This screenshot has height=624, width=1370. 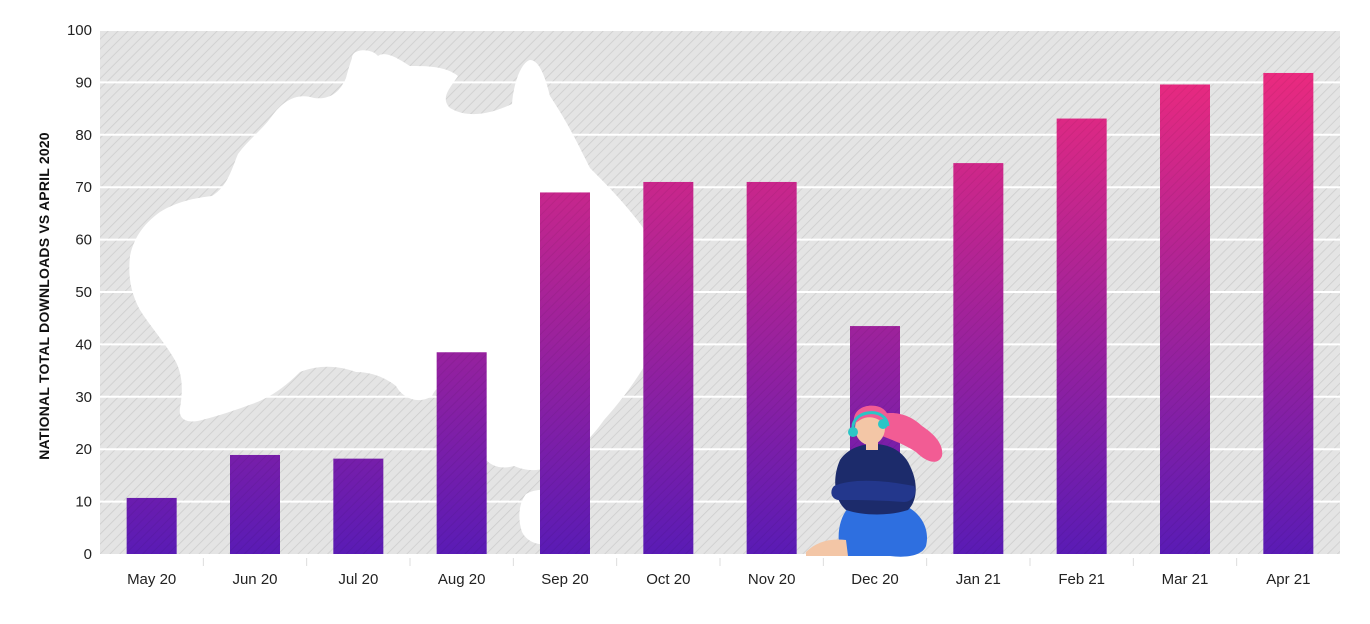 I want to click on x-tick-label: Jul 20, so click(x=358, y=579).